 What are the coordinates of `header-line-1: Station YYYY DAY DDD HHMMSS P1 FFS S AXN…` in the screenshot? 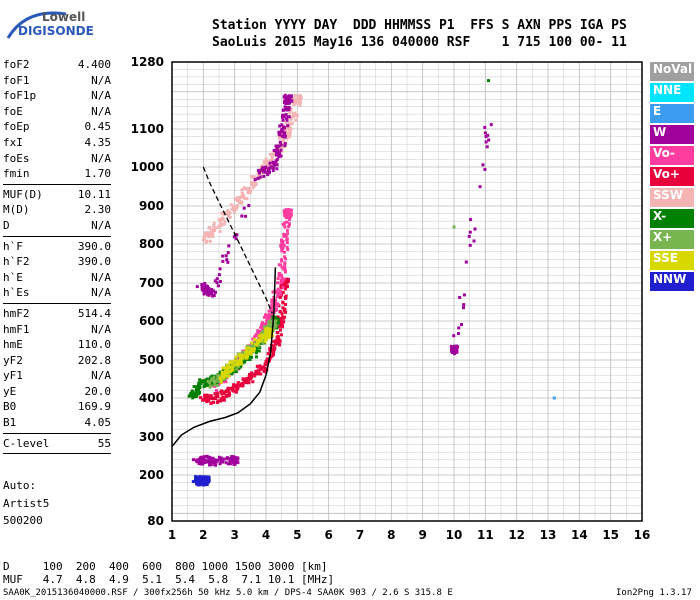 It's located at (419, 25).